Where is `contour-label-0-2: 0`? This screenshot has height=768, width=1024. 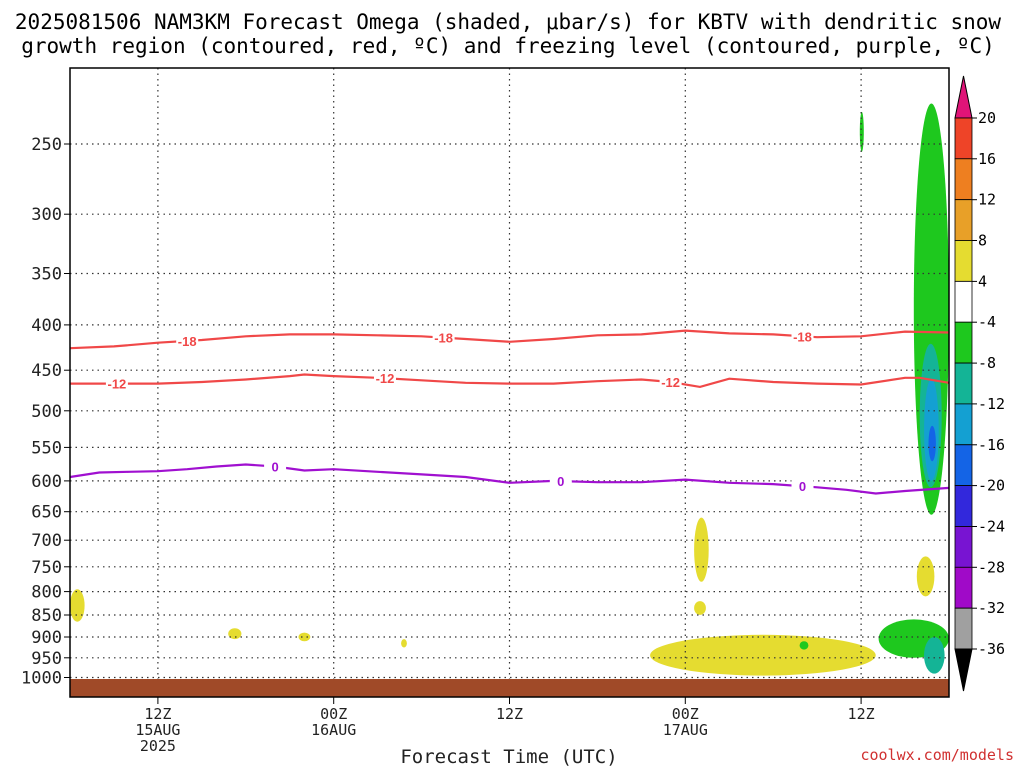 contour-label-0-2: 0 is located at coordinates (802, 486).